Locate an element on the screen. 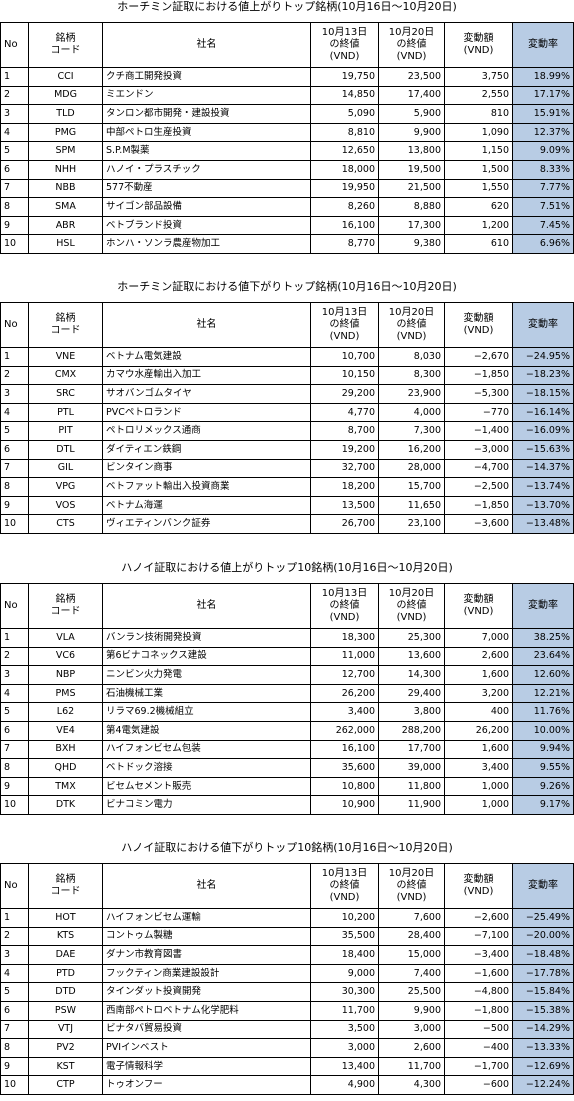  cell: PSW is located at coordinates (65, 1010).